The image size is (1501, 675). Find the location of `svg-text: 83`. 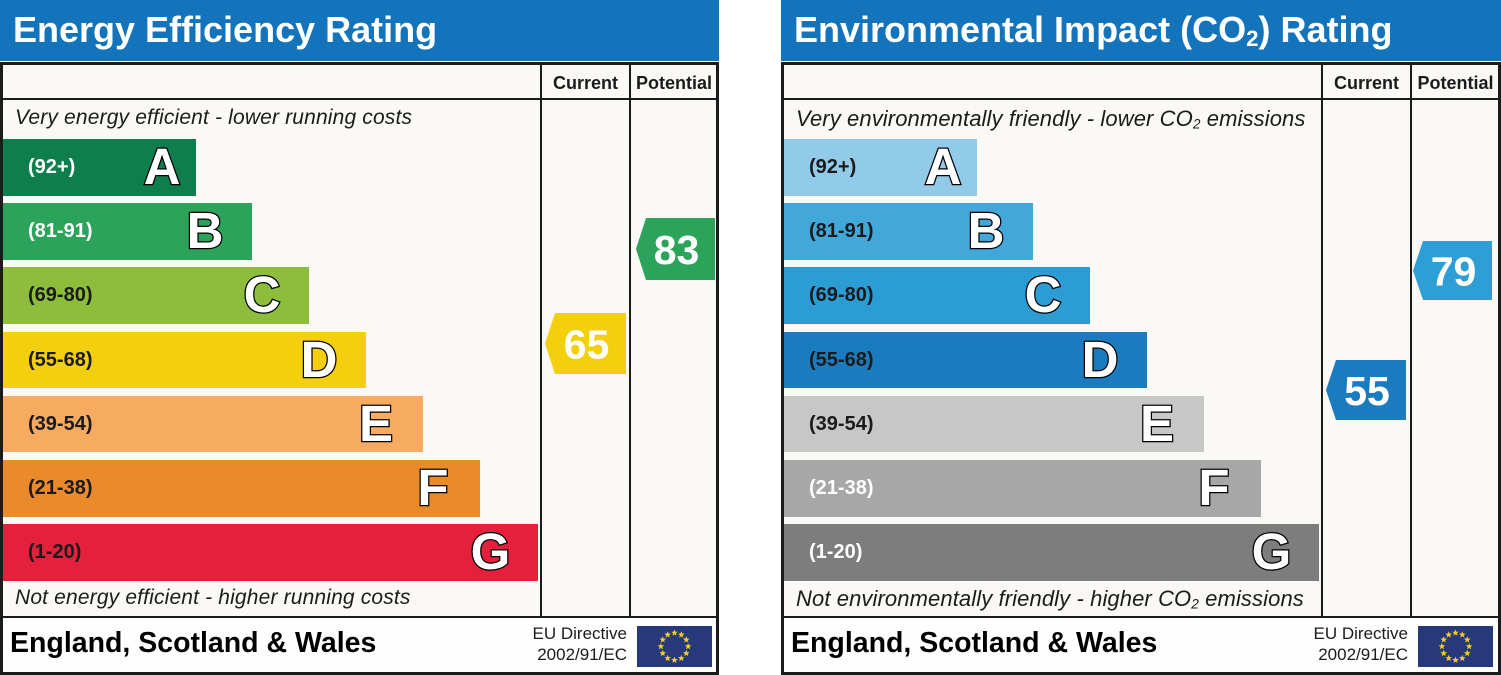

svg-text: 83 is located at coordinates (677, 250).